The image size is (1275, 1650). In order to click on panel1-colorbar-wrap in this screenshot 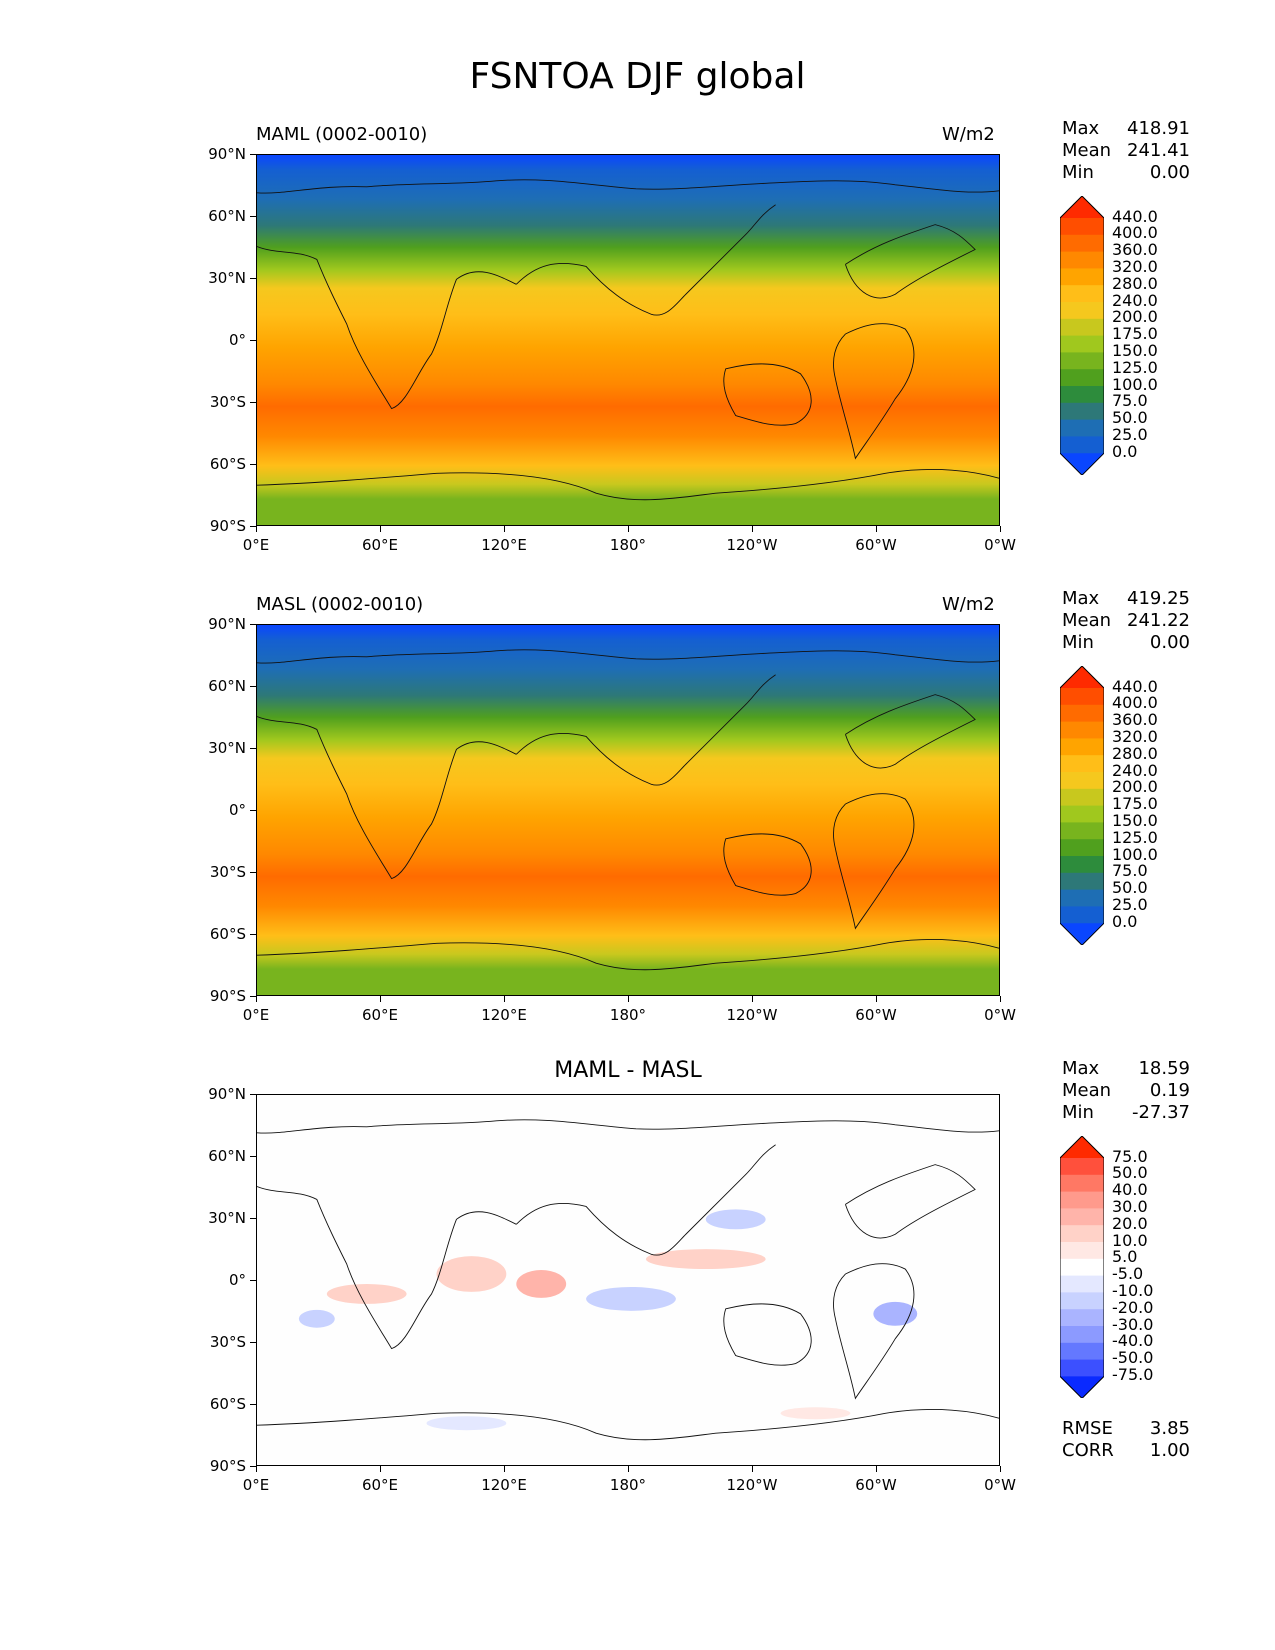, I will do `click(1082, 336)`.